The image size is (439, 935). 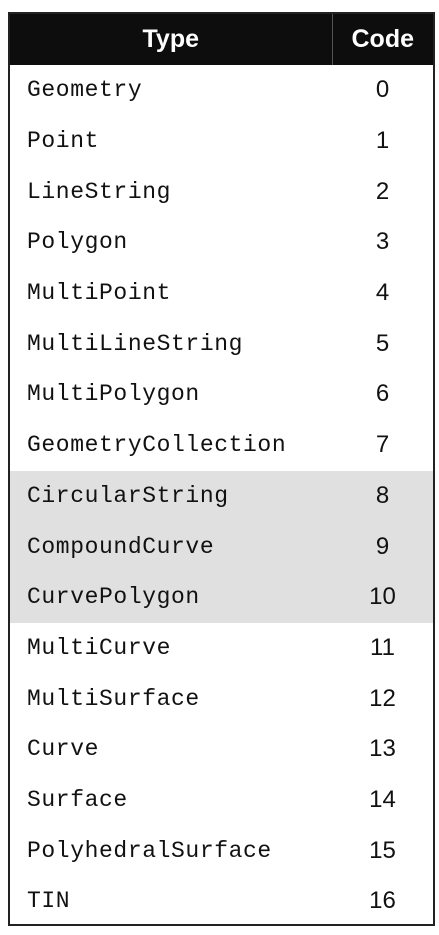 I want to click on table-row: MultiLineString 5, so click(x=221, y=343).